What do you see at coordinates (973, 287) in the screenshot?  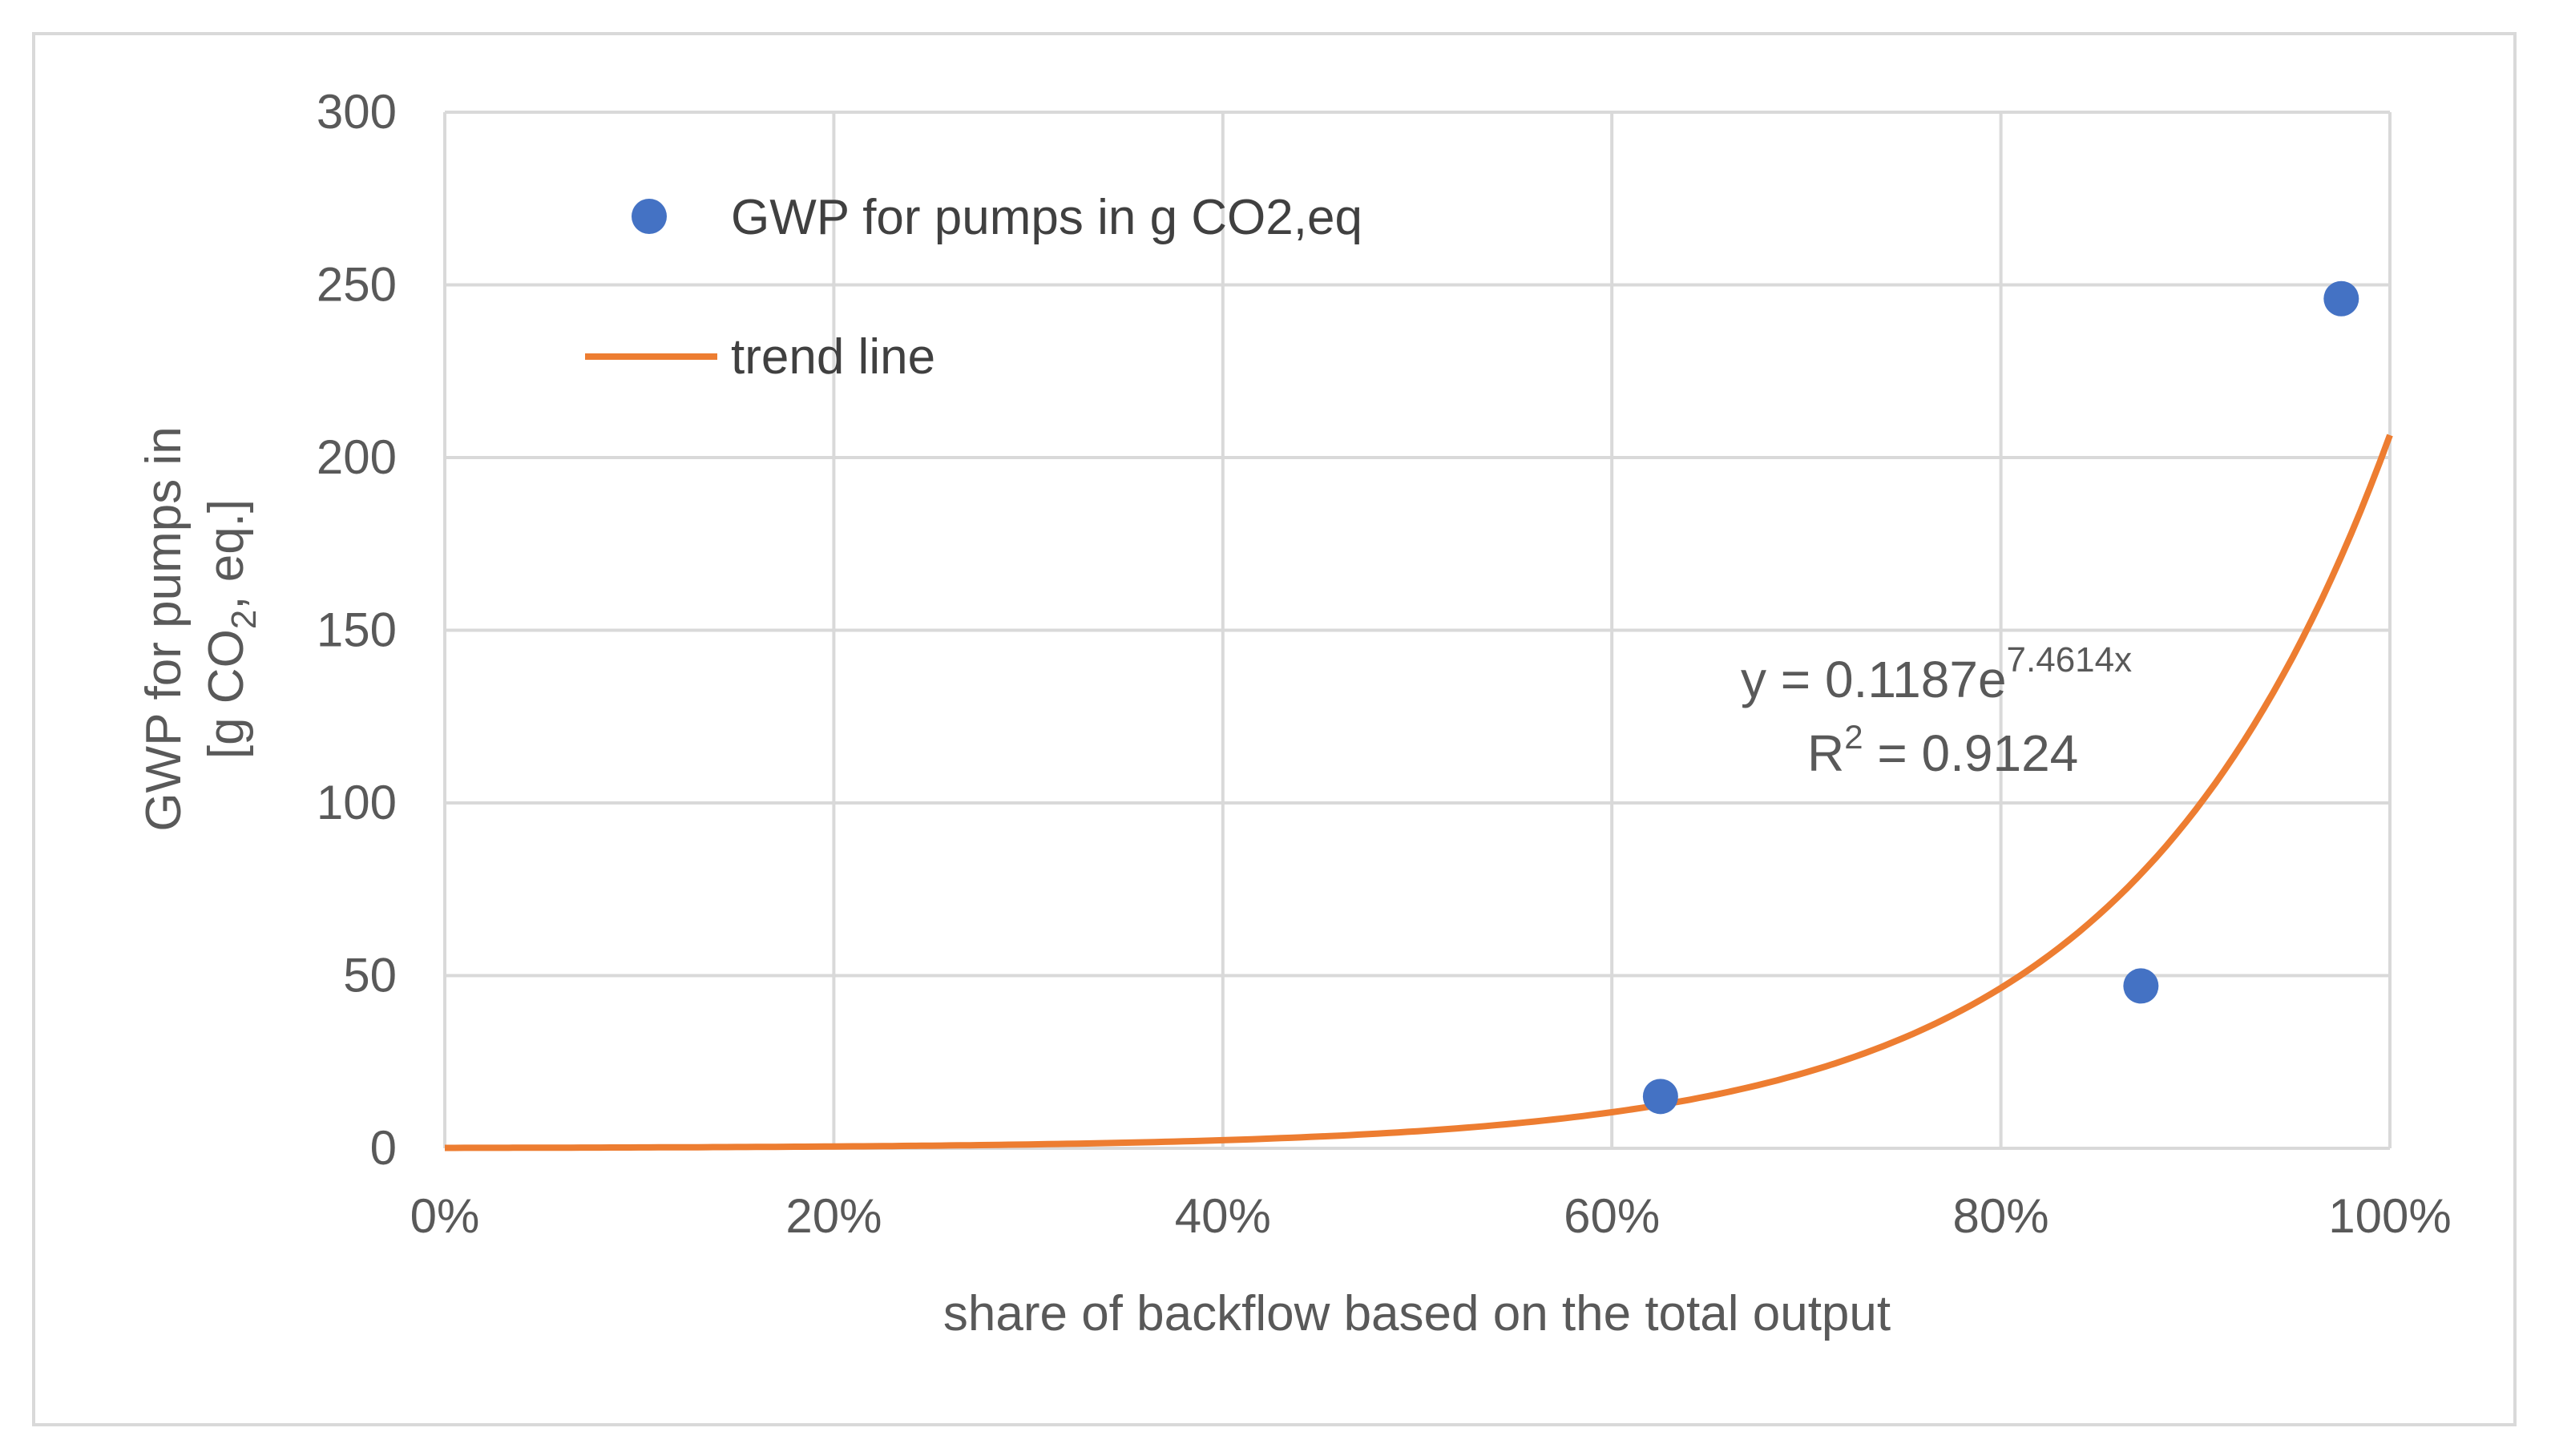 I see `legend: GWP for pumps in g CO2,eq trend line` at bounding box center [973, 287].